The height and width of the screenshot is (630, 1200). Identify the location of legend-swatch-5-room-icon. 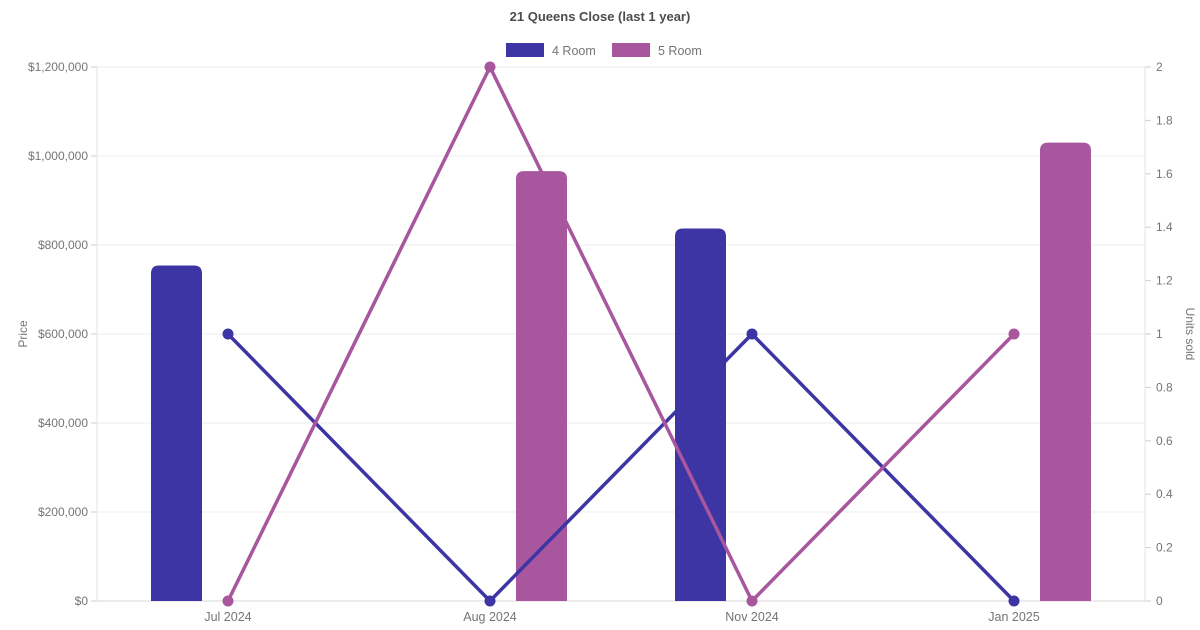
(631, 50).